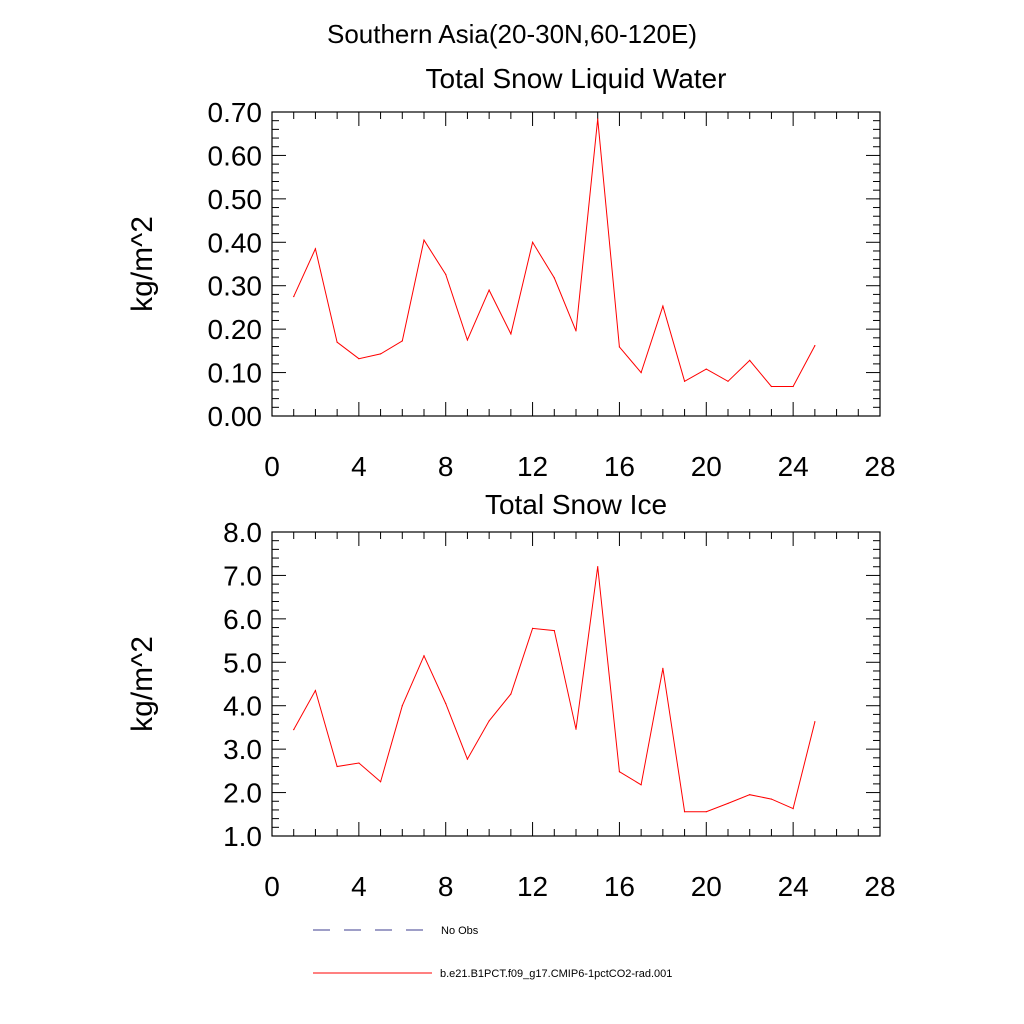 Image resolution: width=1024 pixels, height=1024 pixels. I want to click on y-tick-label: 6.0, so click(242, 619).